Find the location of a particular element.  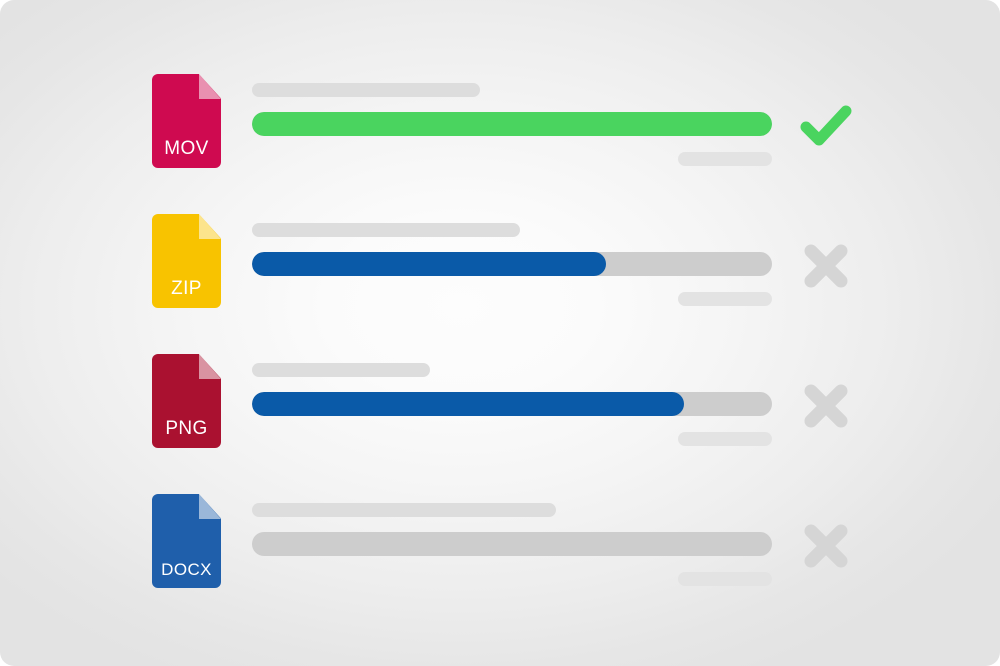

file-type-icon-zip: ZIP is located at coordinates (186, 261).